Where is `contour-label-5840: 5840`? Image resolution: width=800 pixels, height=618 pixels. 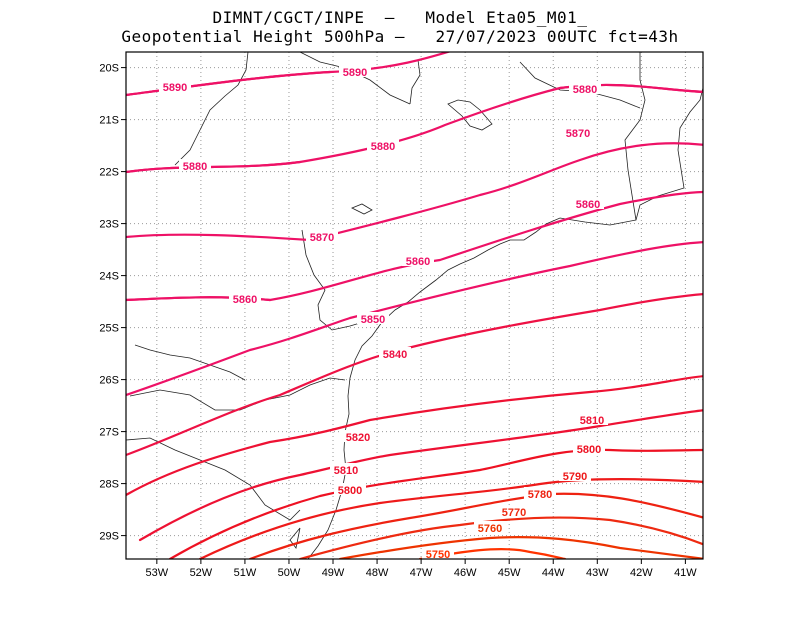 contour-label-5840: 5840 is located at coordinates (395, 355).